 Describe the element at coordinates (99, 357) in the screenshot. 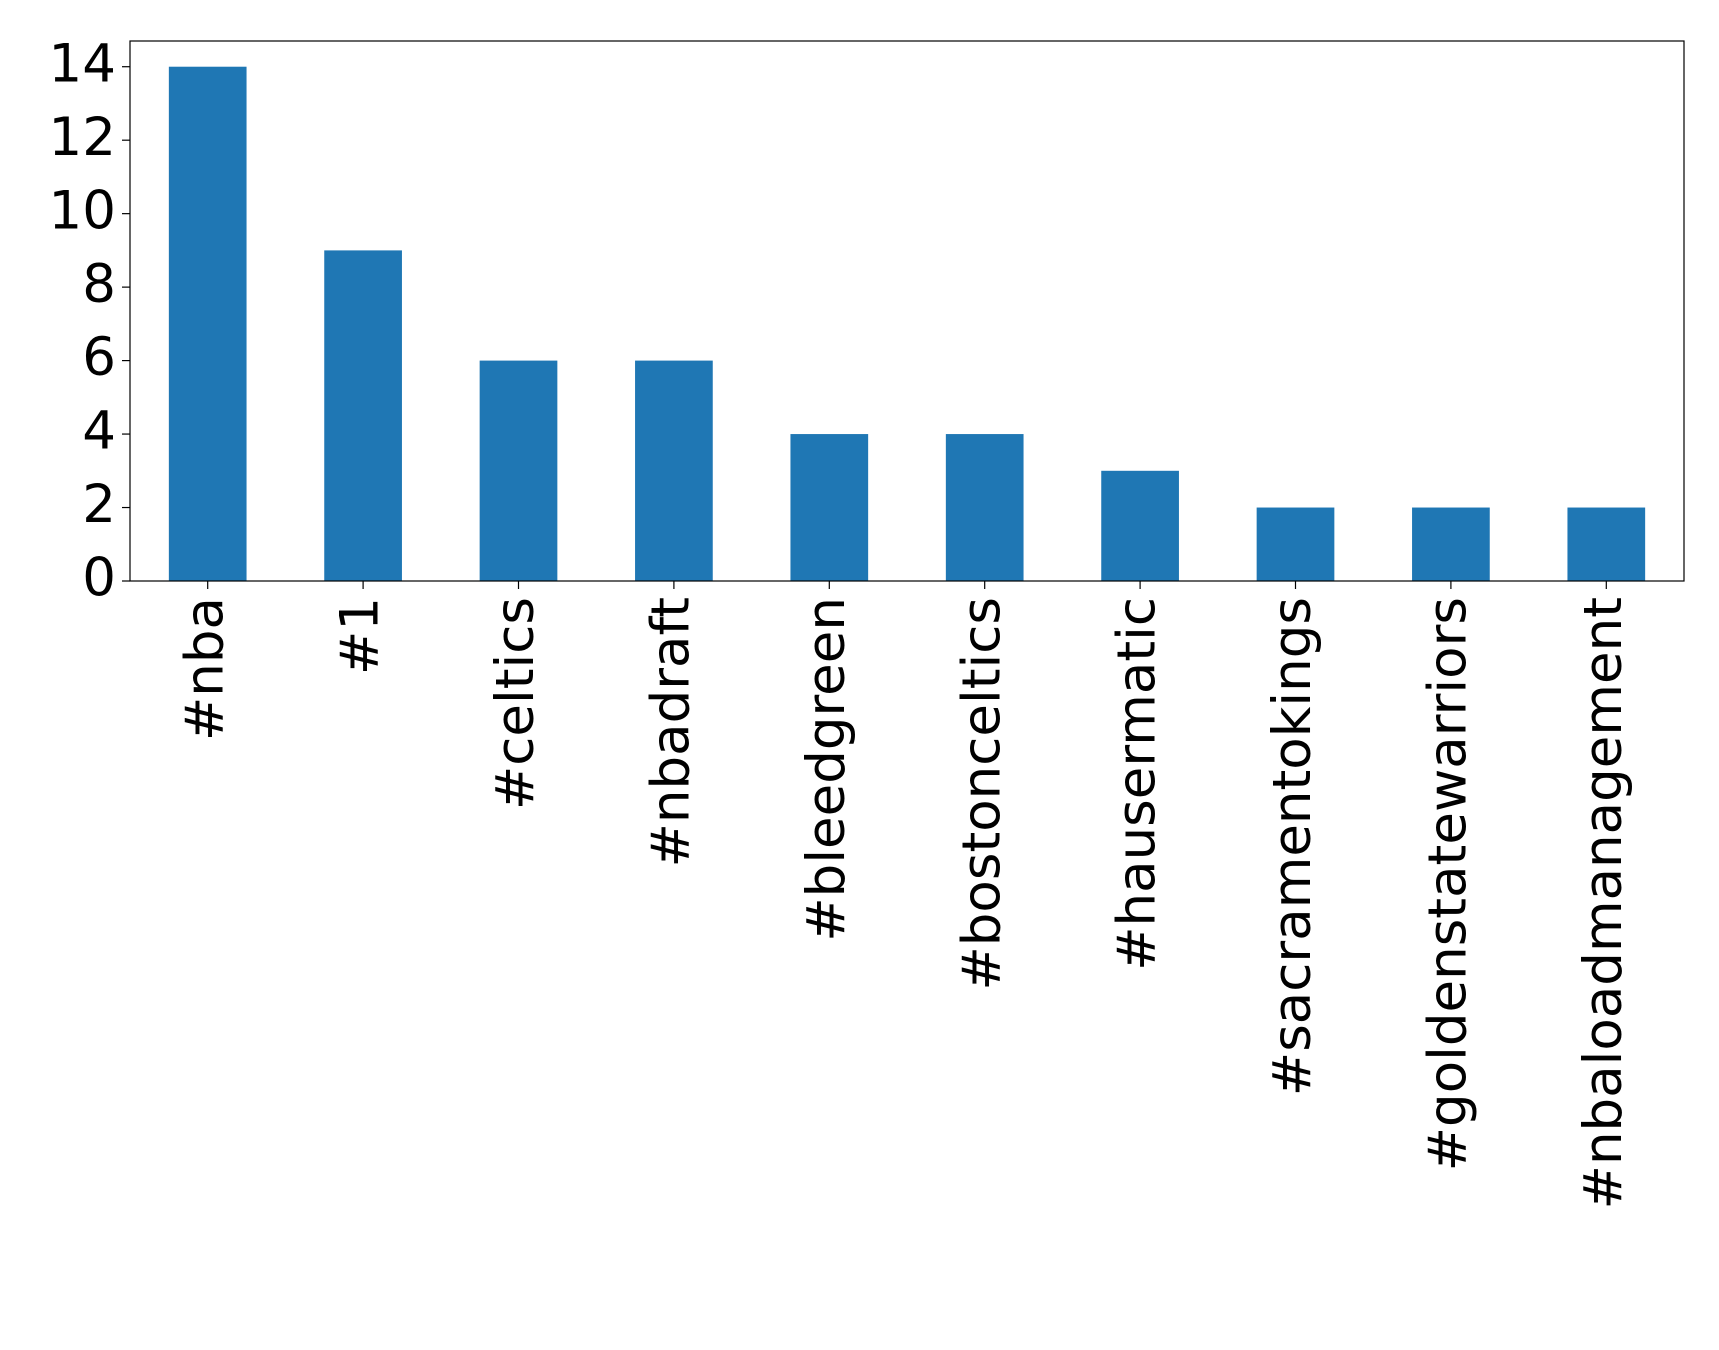

I see `y-tick-label: 6` at that location.